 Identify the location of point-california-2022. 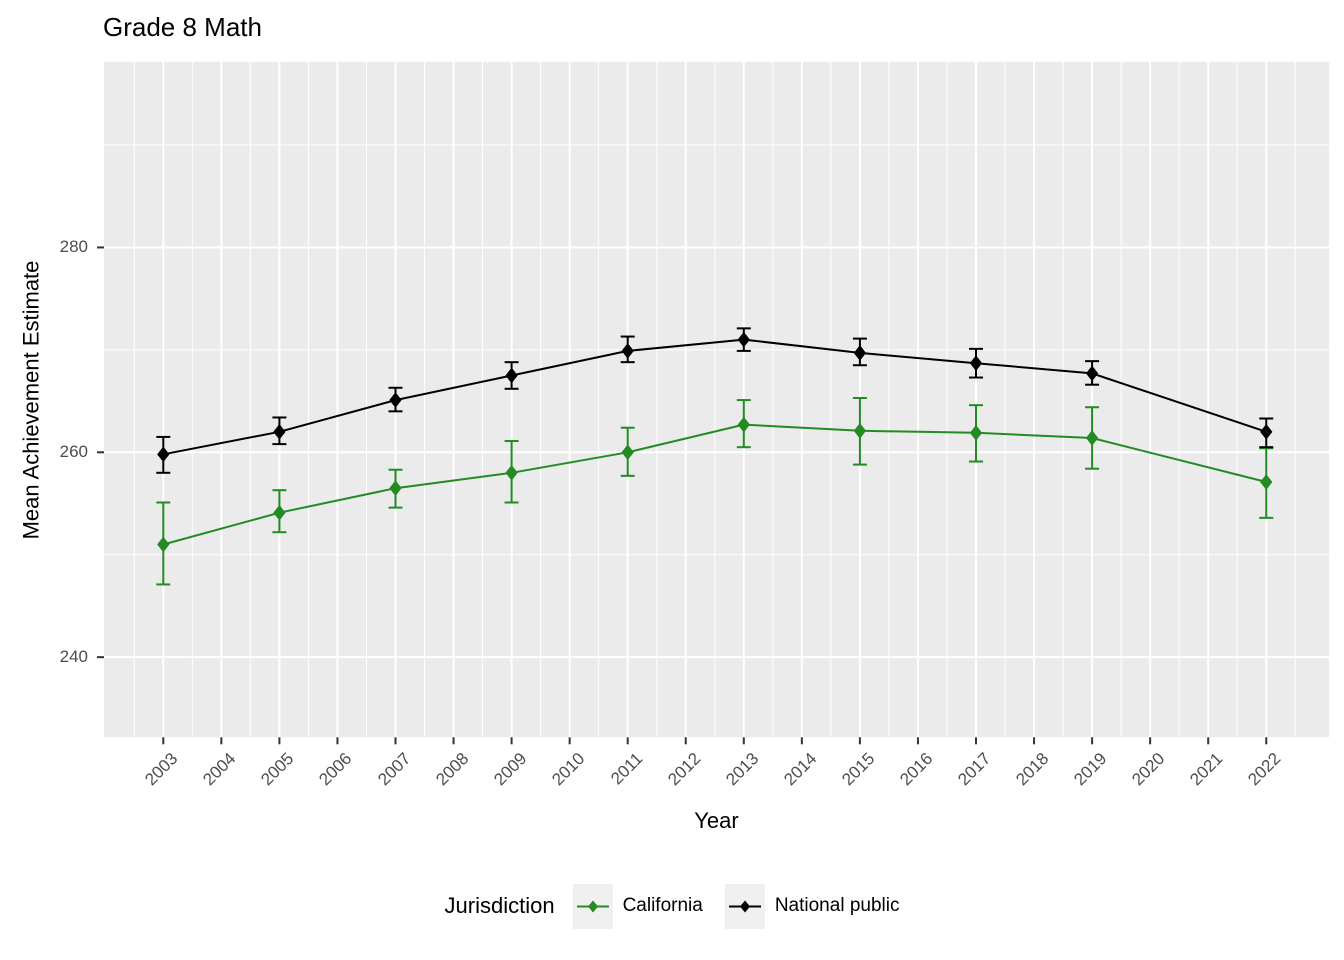
(1266, 482).